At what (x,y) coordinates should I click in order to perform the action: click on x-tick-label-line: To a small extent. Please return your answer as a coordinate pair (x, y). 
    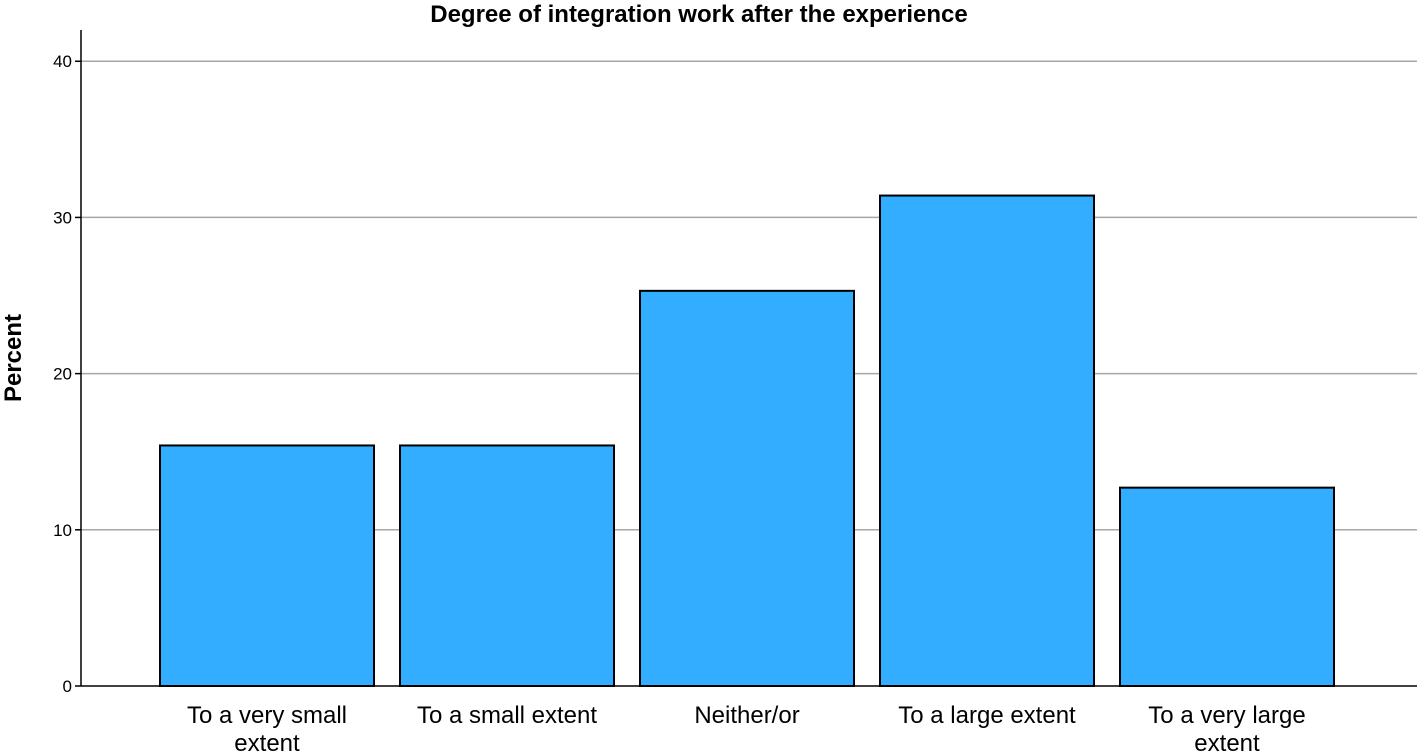
    Looking at the image, I should click on (507, 715).